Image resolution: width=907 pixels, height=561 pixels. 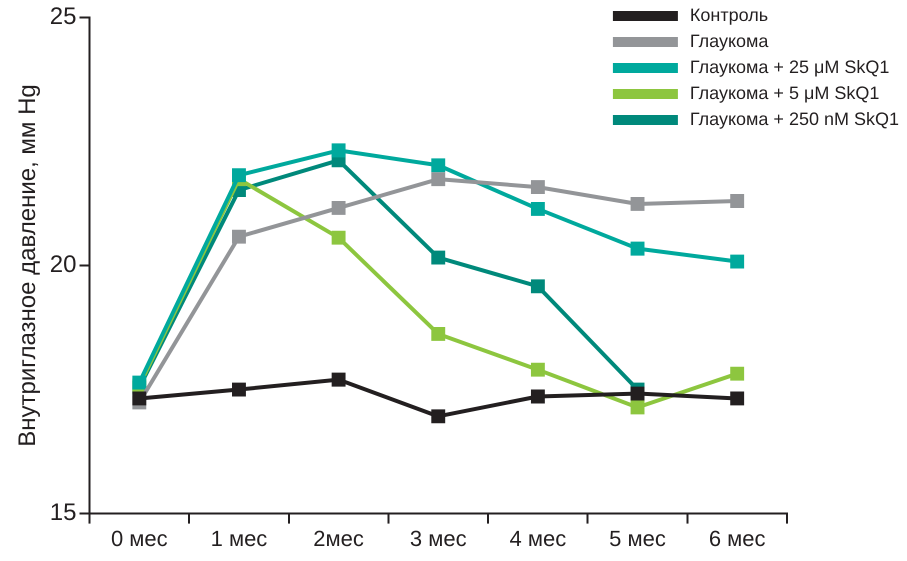 What do you see at coordinates (730, 40) in the screenshot?
I see `legend-label: Глаукома` at bounding box center [730, 40].